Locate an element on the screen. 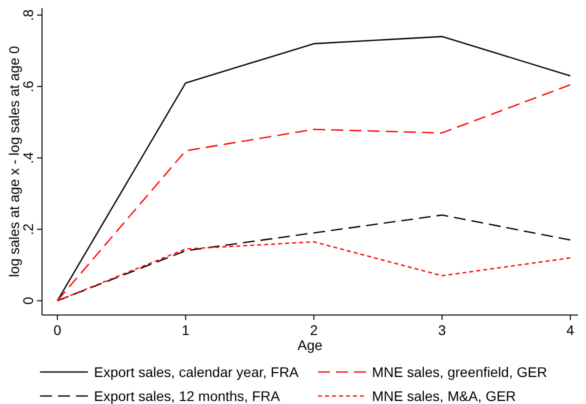  legend-label: MNE sales, M&A, GER is located at coordinates (444, 396).